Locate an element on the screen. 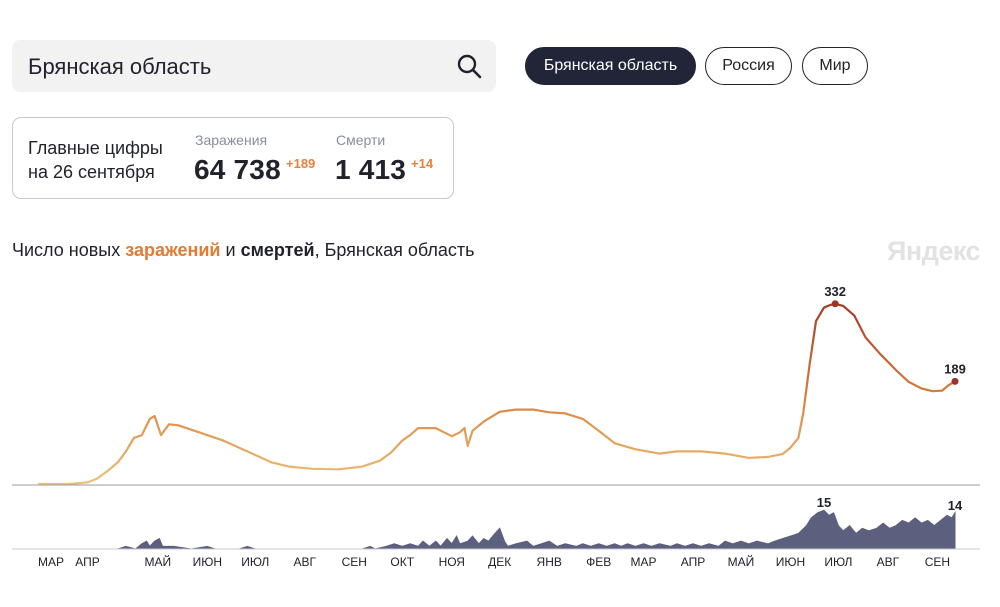  x-tick-label: ЯНВ is located at coordinates (549, 562).